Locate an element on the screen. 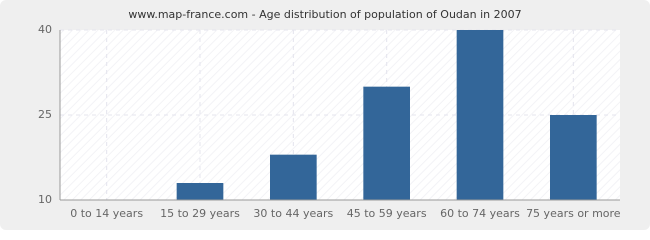  y-tick-label: 40 is located at coordinates (45, 29).